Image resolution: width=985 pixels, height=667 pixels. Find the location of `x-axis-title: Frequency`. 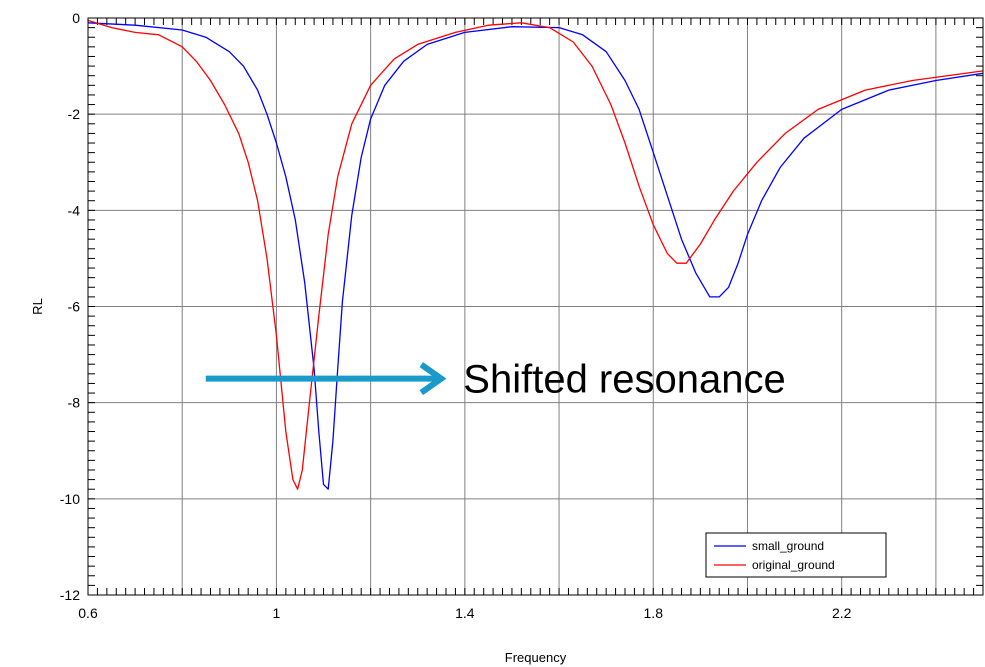

x-axis-title: Frequency is located at coordinates (536, 657).